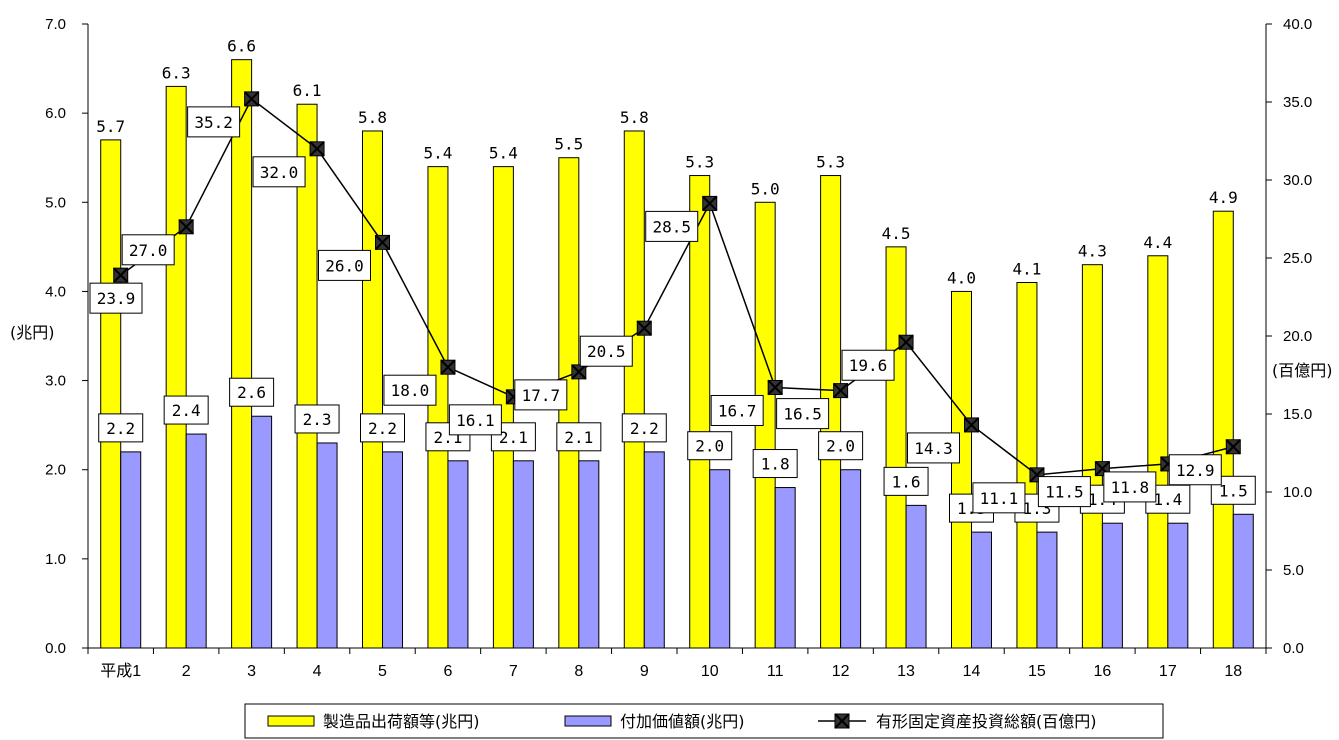 The image size is (1339, 740). What do you see at coordinates (1037, 671) in the screenshot?
I see `x-tick-label: 15` at bounding box center [1037, 671].